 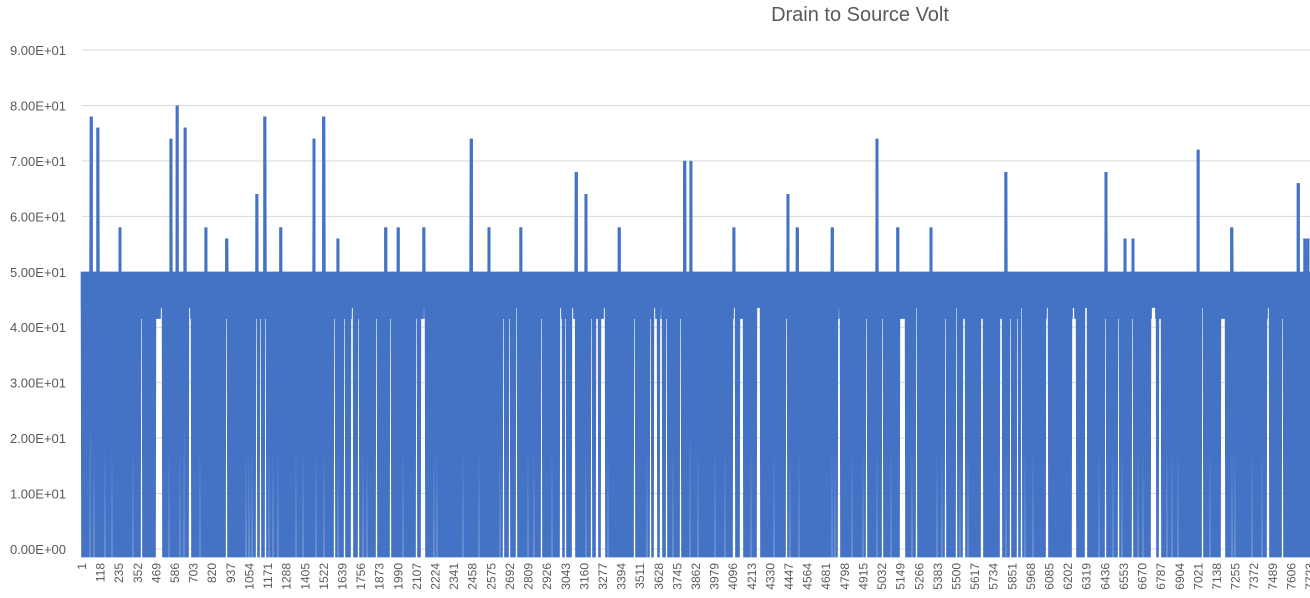 I want to click on x-tick-label: 6436, so click(x=1105, y=576).